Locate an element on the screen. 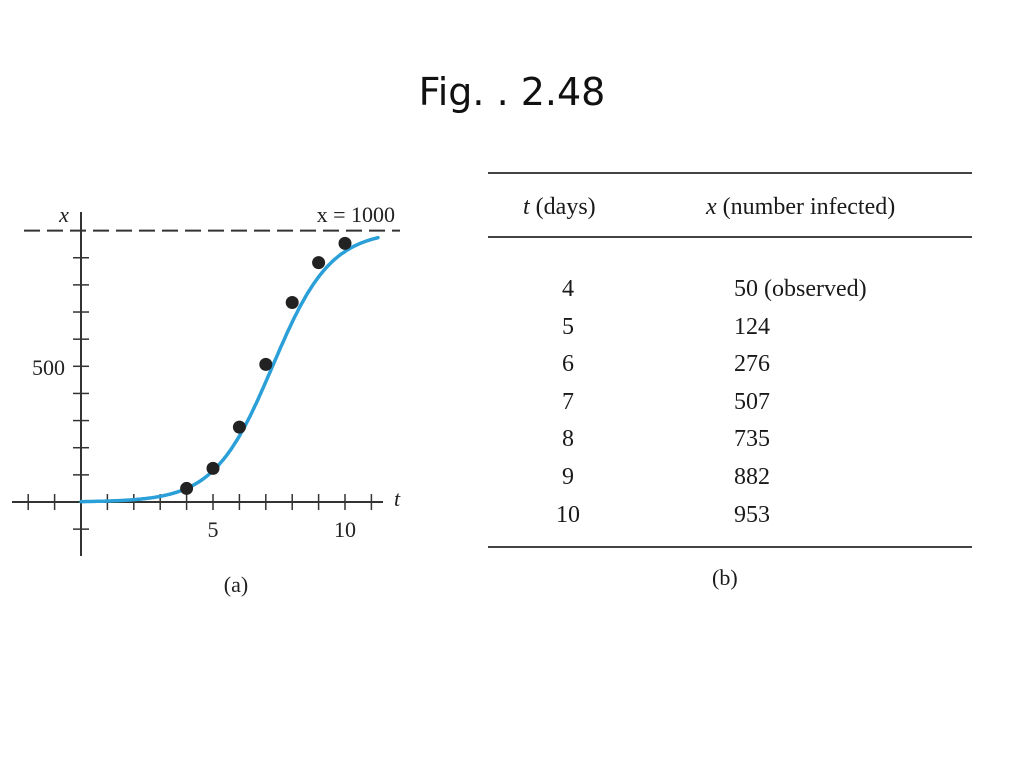  header-t-rest: (days) is located at coordinates (562, 207).